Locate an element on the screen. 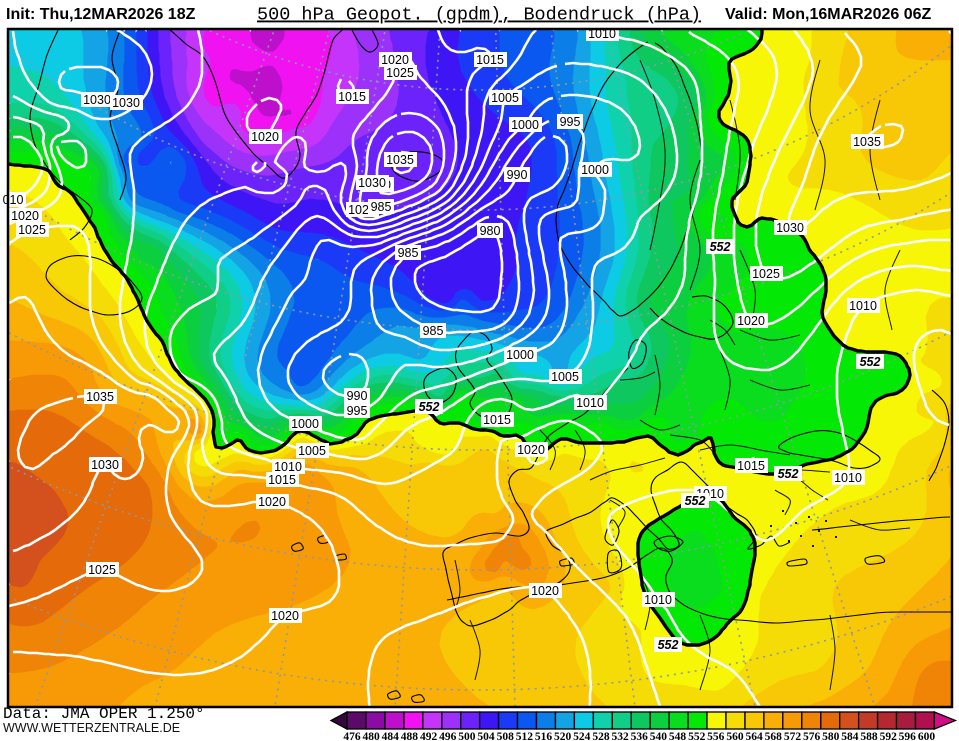 This screenshot has height=741, width=959. svg-text: 492 is located at coordinates (429, 736).